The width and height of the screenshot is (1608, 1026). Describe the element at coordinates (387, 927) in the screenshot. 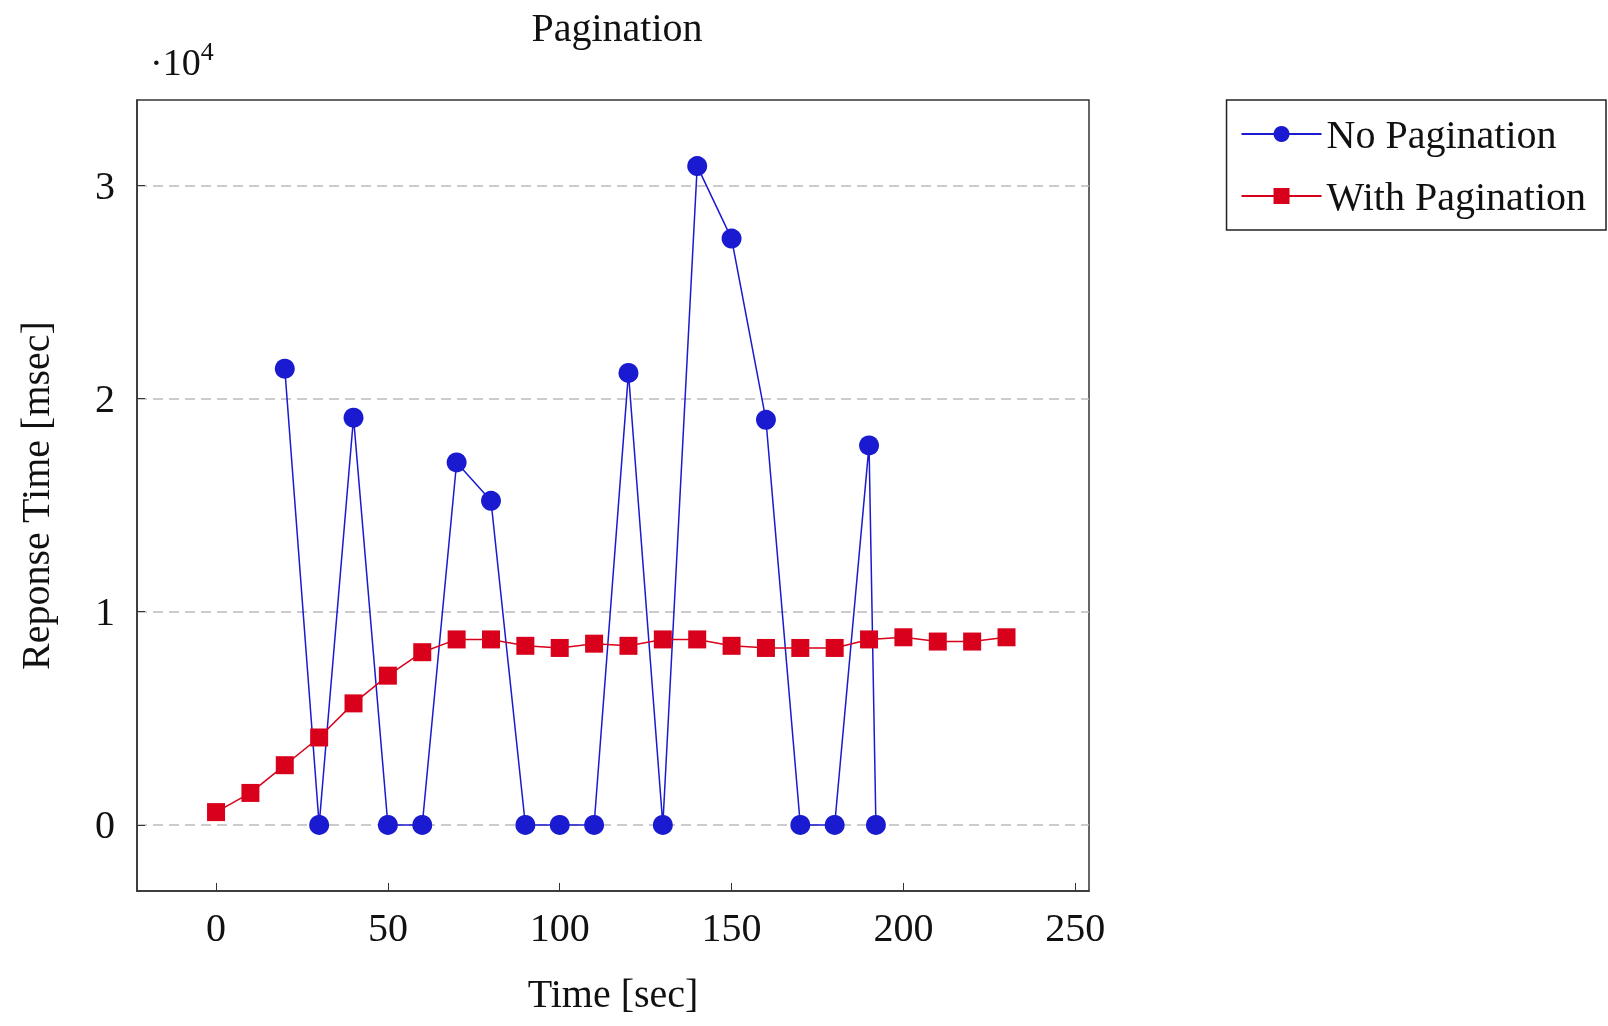

I see `x-tick-label: 50` at that location.